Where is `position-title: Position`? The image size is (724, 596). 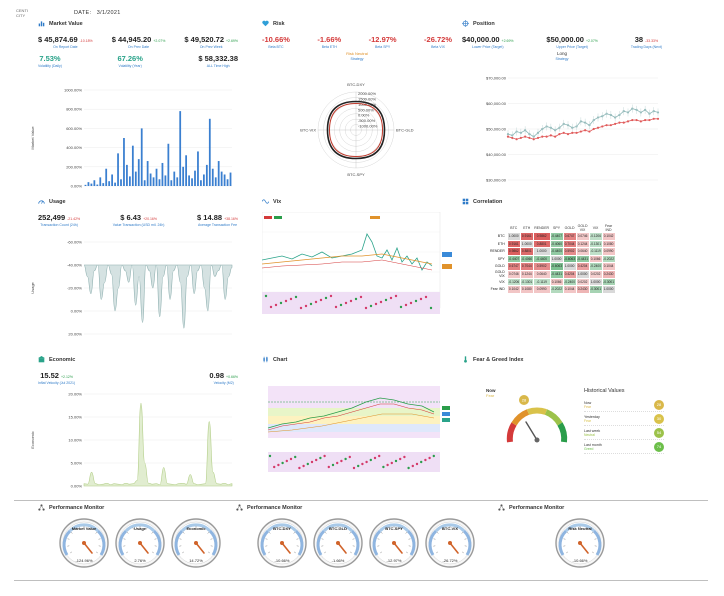
position-title: Position is located at coordinates (562, 23).